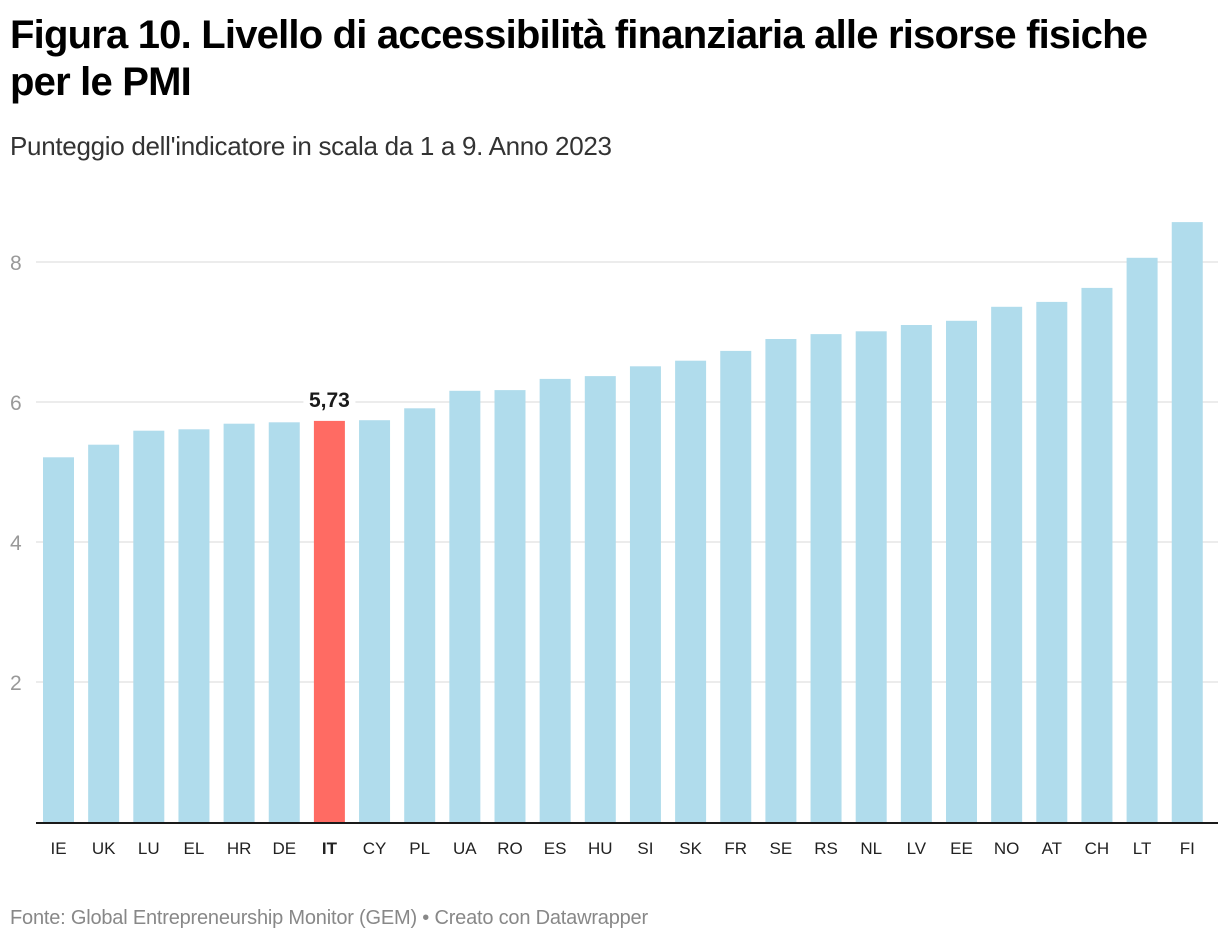 The width and height of the screenshot is (1220, 942). I want to click on bar-it, so click(329, 621).